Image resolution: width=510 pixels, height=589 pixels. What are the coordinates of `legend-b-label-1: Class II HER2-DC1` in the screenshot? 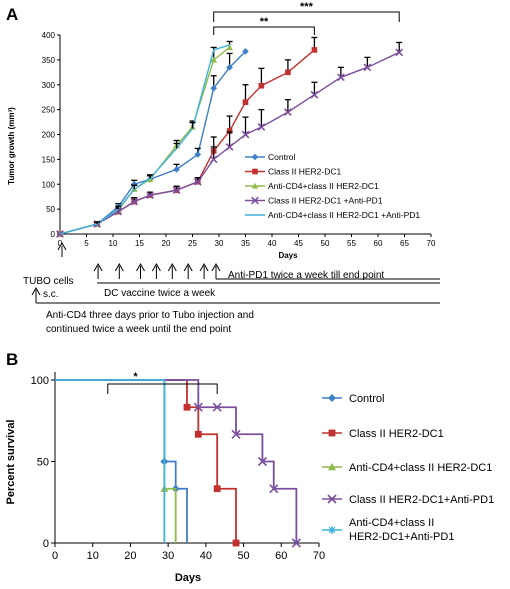 It's located at (396, 434).